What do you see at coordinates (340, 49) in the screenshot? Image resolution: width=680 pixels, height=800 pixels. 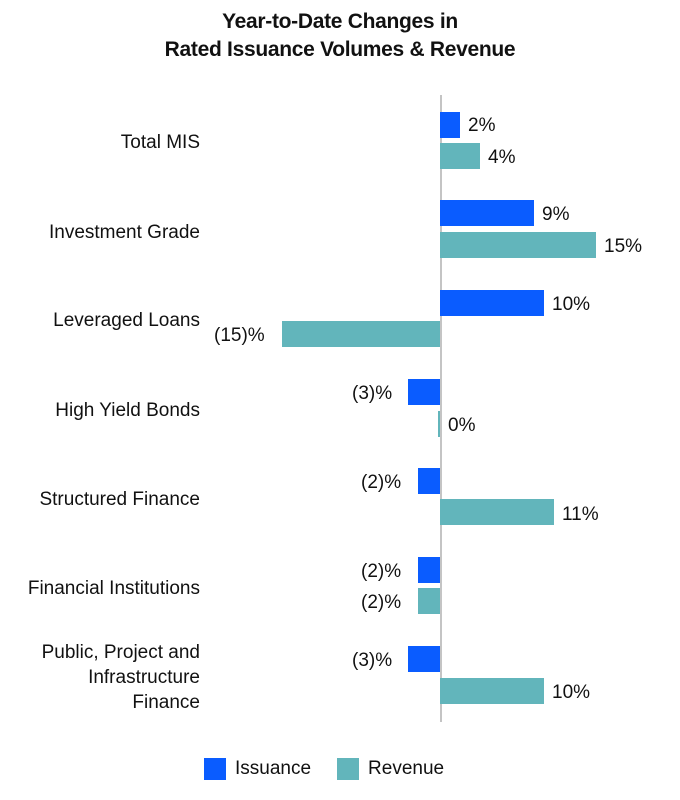 I see `chart-title-line2: Rated Issuance Volumes & Revenue` at bounding box center [340, 49].